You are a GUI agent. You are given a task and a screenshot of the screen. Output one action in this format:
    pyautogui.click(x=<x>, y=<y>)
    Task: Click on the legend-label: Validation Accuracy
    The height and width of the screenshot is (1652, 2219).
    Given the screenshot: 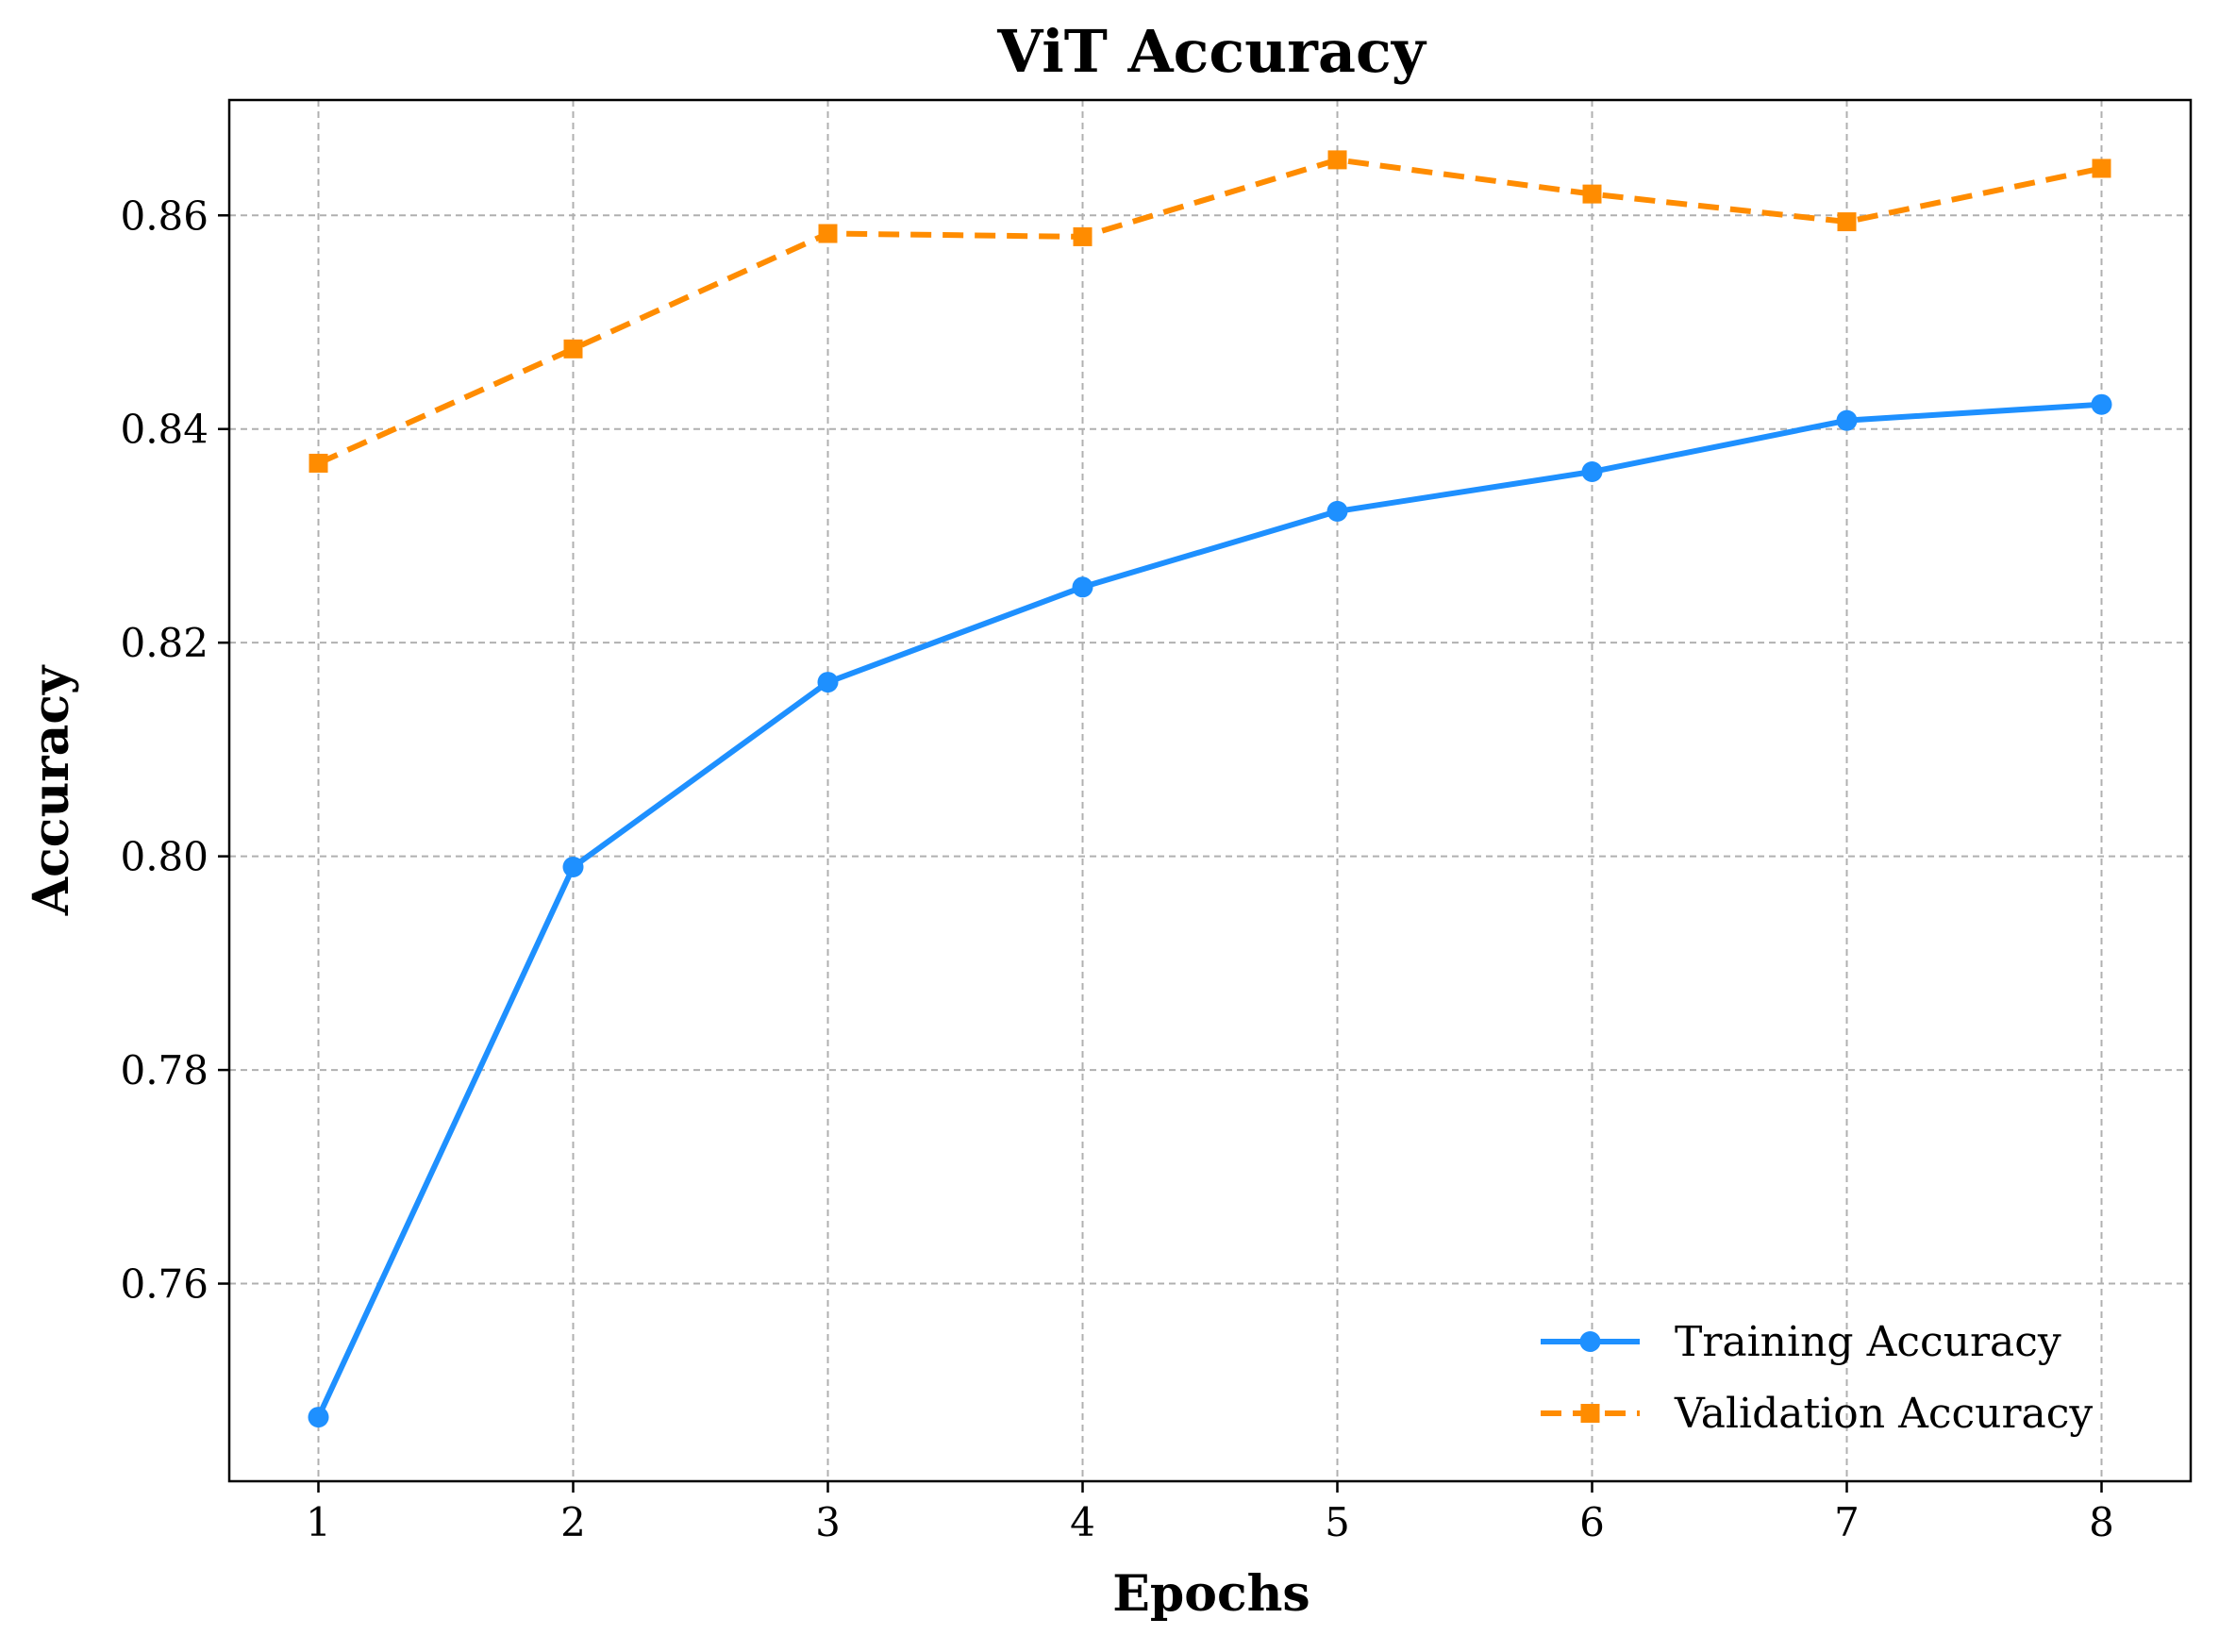 What is the action you would take?
    pyautogui.click(x=1883, y=1414)
    